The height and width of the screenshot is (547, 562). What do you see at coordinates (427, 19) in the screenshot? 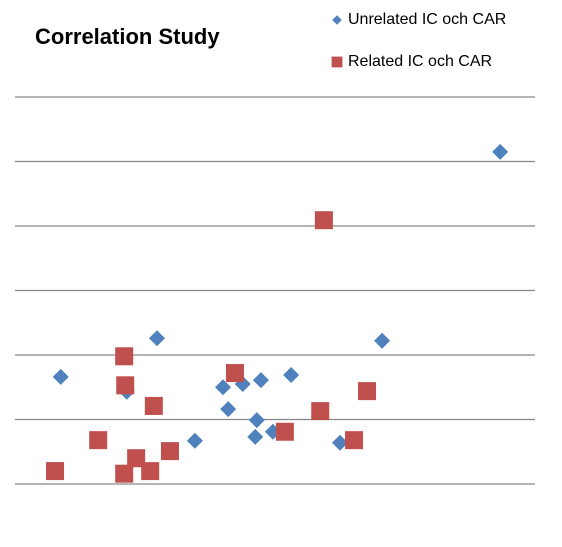
I see `legend-label: Unrelated IC och CAR` at bounding box center [427, 19].